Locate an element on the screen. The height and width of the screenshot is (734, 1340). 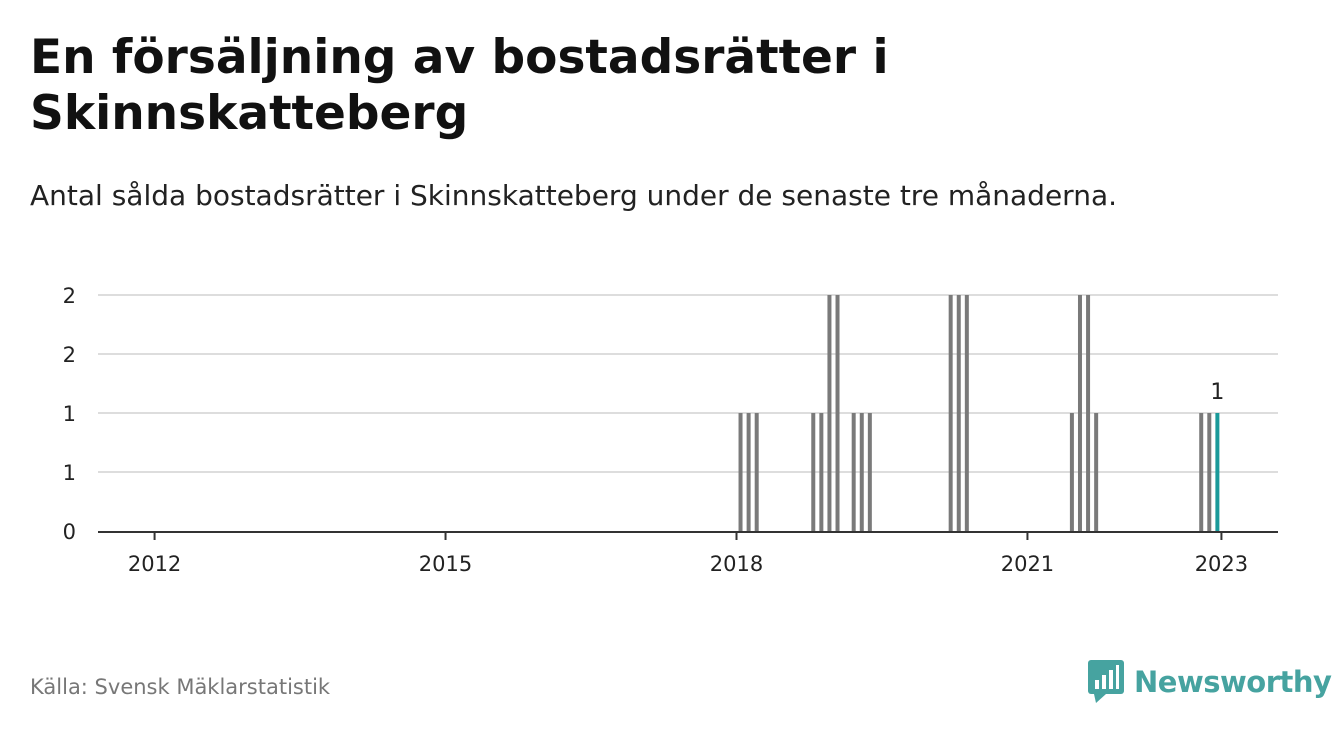
y-axis-ticks: 0 1 1 2 2 is located at coordinates (69, 414).